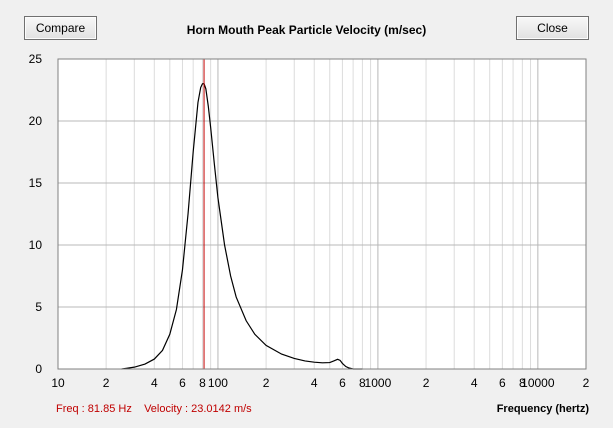 This screenshot has height=428, width=613. Describe the element at coordinates (36, 245) in the screenshot. I see `y-tick-label: 10` at that location.